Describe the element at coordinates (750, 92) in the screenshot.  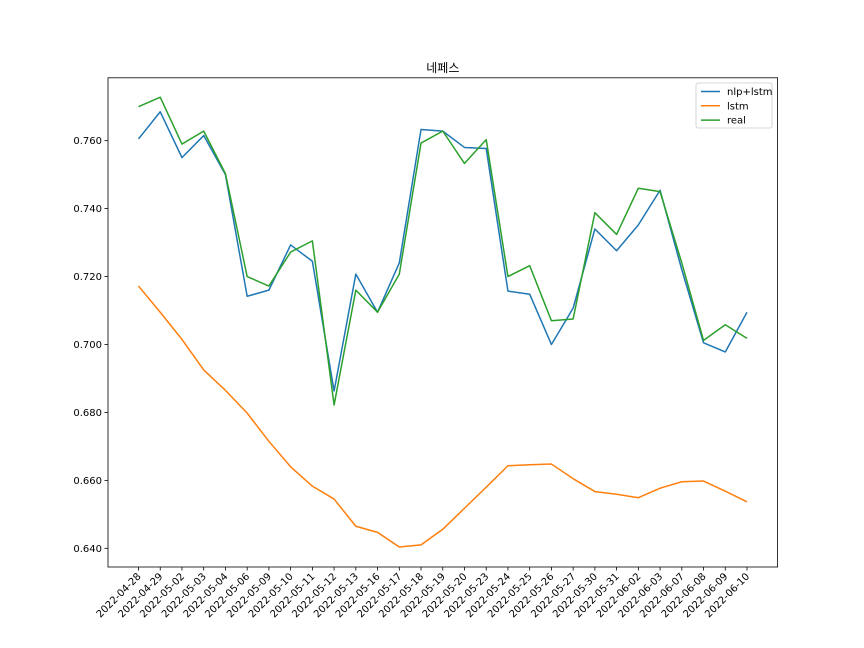
I see `legend-label: nlp+lstm` at that location.